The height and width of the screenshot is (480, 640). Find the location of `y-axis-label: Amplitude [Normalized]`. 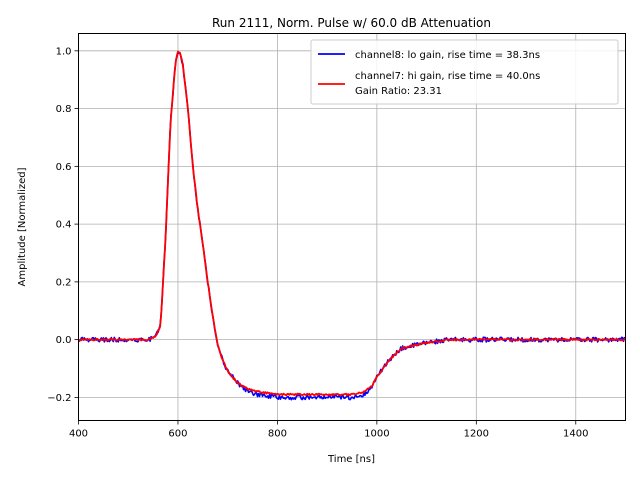

y-axis-label: Amplitude [Normalized] is located at coordinates (22, 226).